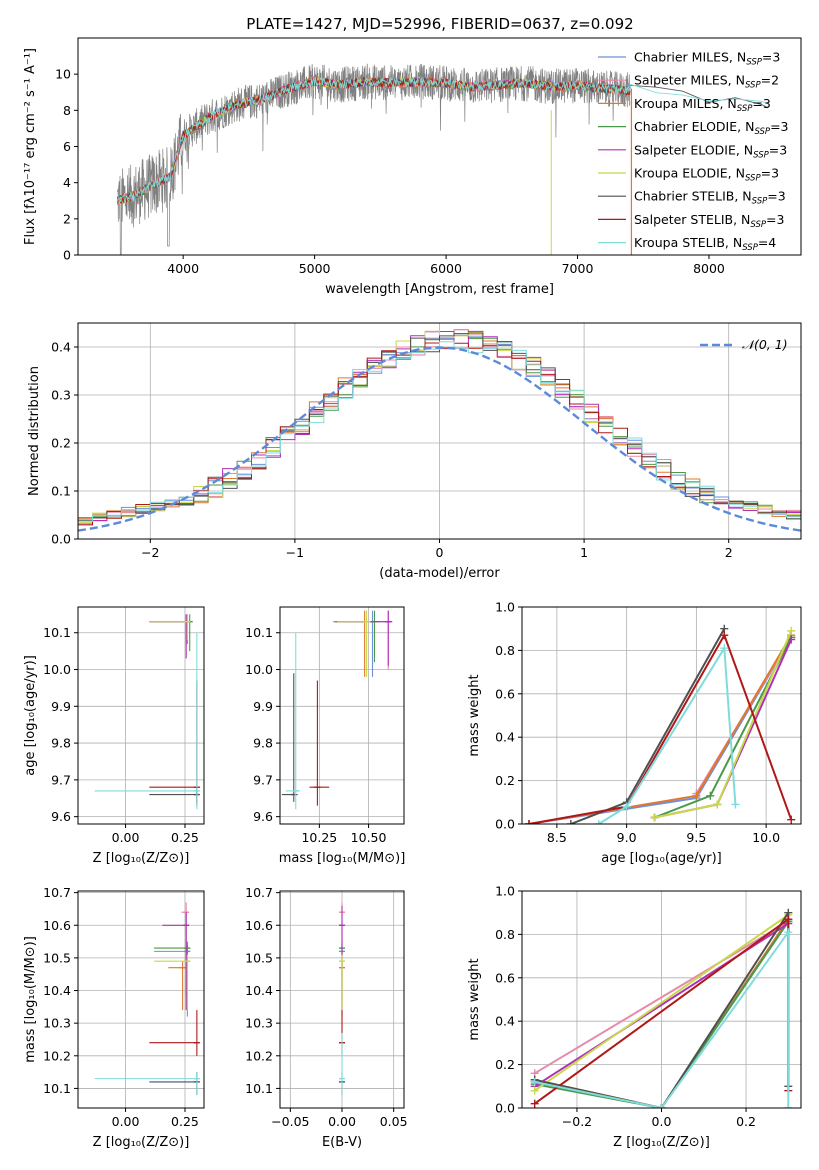 This screenshot has width=819, height=1170. I want to click on y-tick-label: 0.2, so click(505, 1064).